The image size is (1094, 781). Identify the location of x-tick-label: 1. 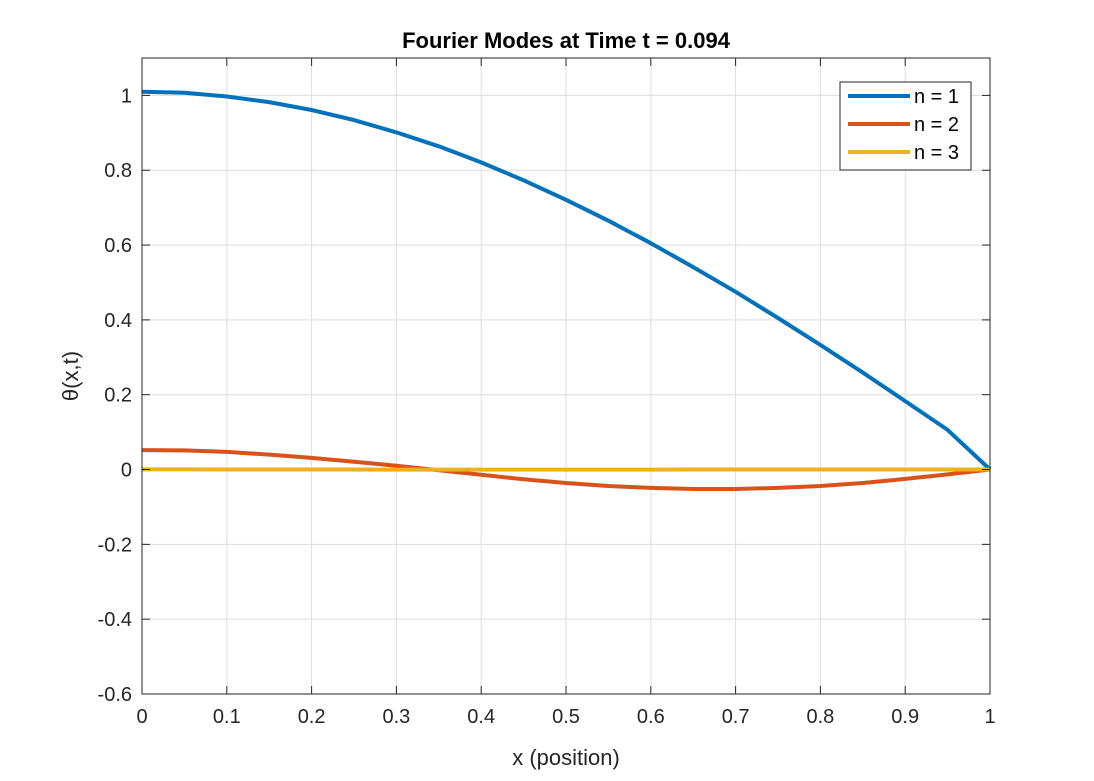
(989, 717).